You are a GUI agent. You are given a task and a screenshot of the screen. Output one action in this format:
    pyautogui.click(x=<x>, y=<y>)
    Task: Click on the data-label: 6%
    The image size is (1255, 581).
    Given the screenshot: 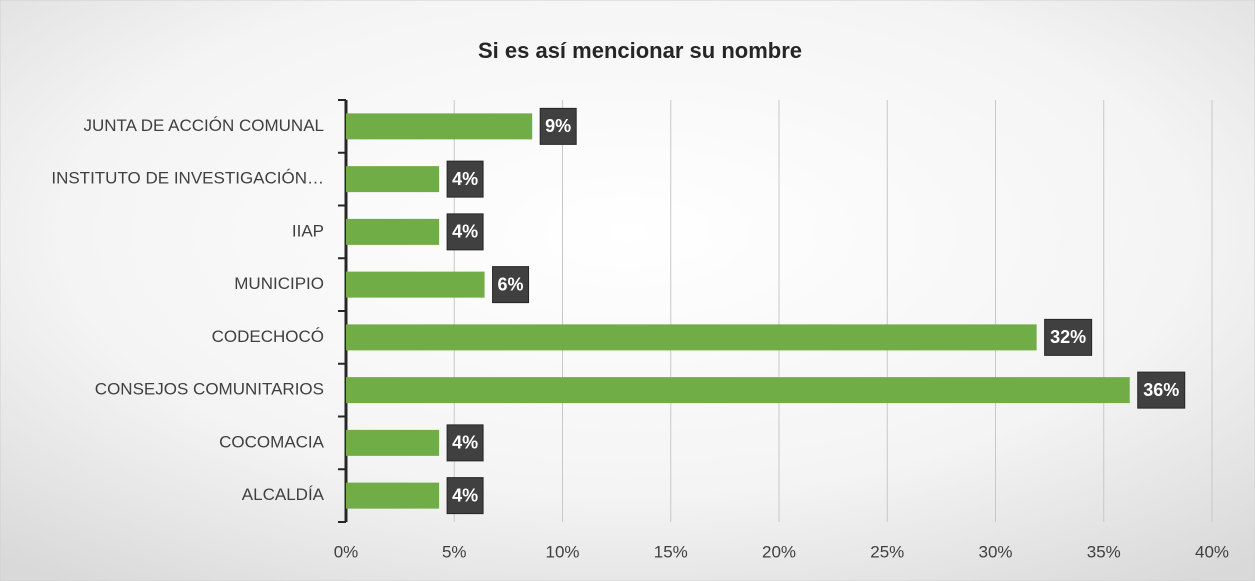 What is the action you would take?
    pyautogui.click(x=511, y=284)
    